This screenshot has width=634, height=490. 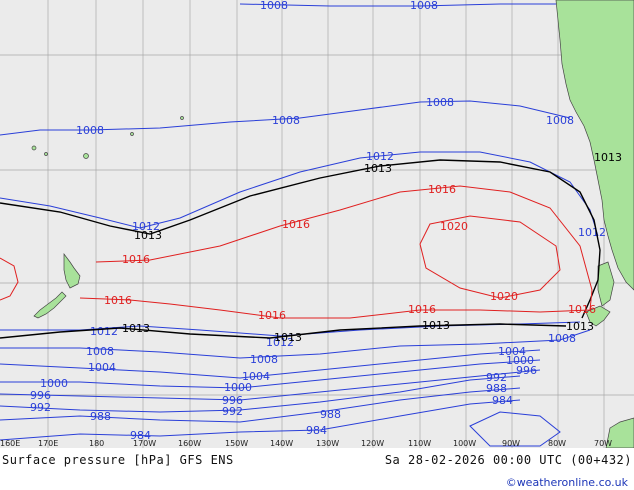 I want to click on isobar-1008-upper, so click(x=285, y=118).